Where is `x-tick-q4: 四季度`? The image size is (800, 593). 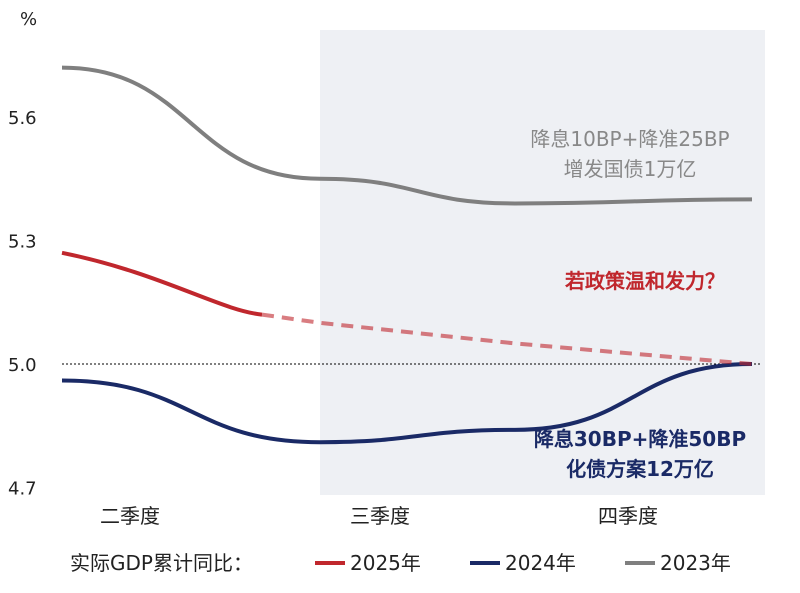 x-tick-q4: 四季度 is located at coordinates (628, 516).